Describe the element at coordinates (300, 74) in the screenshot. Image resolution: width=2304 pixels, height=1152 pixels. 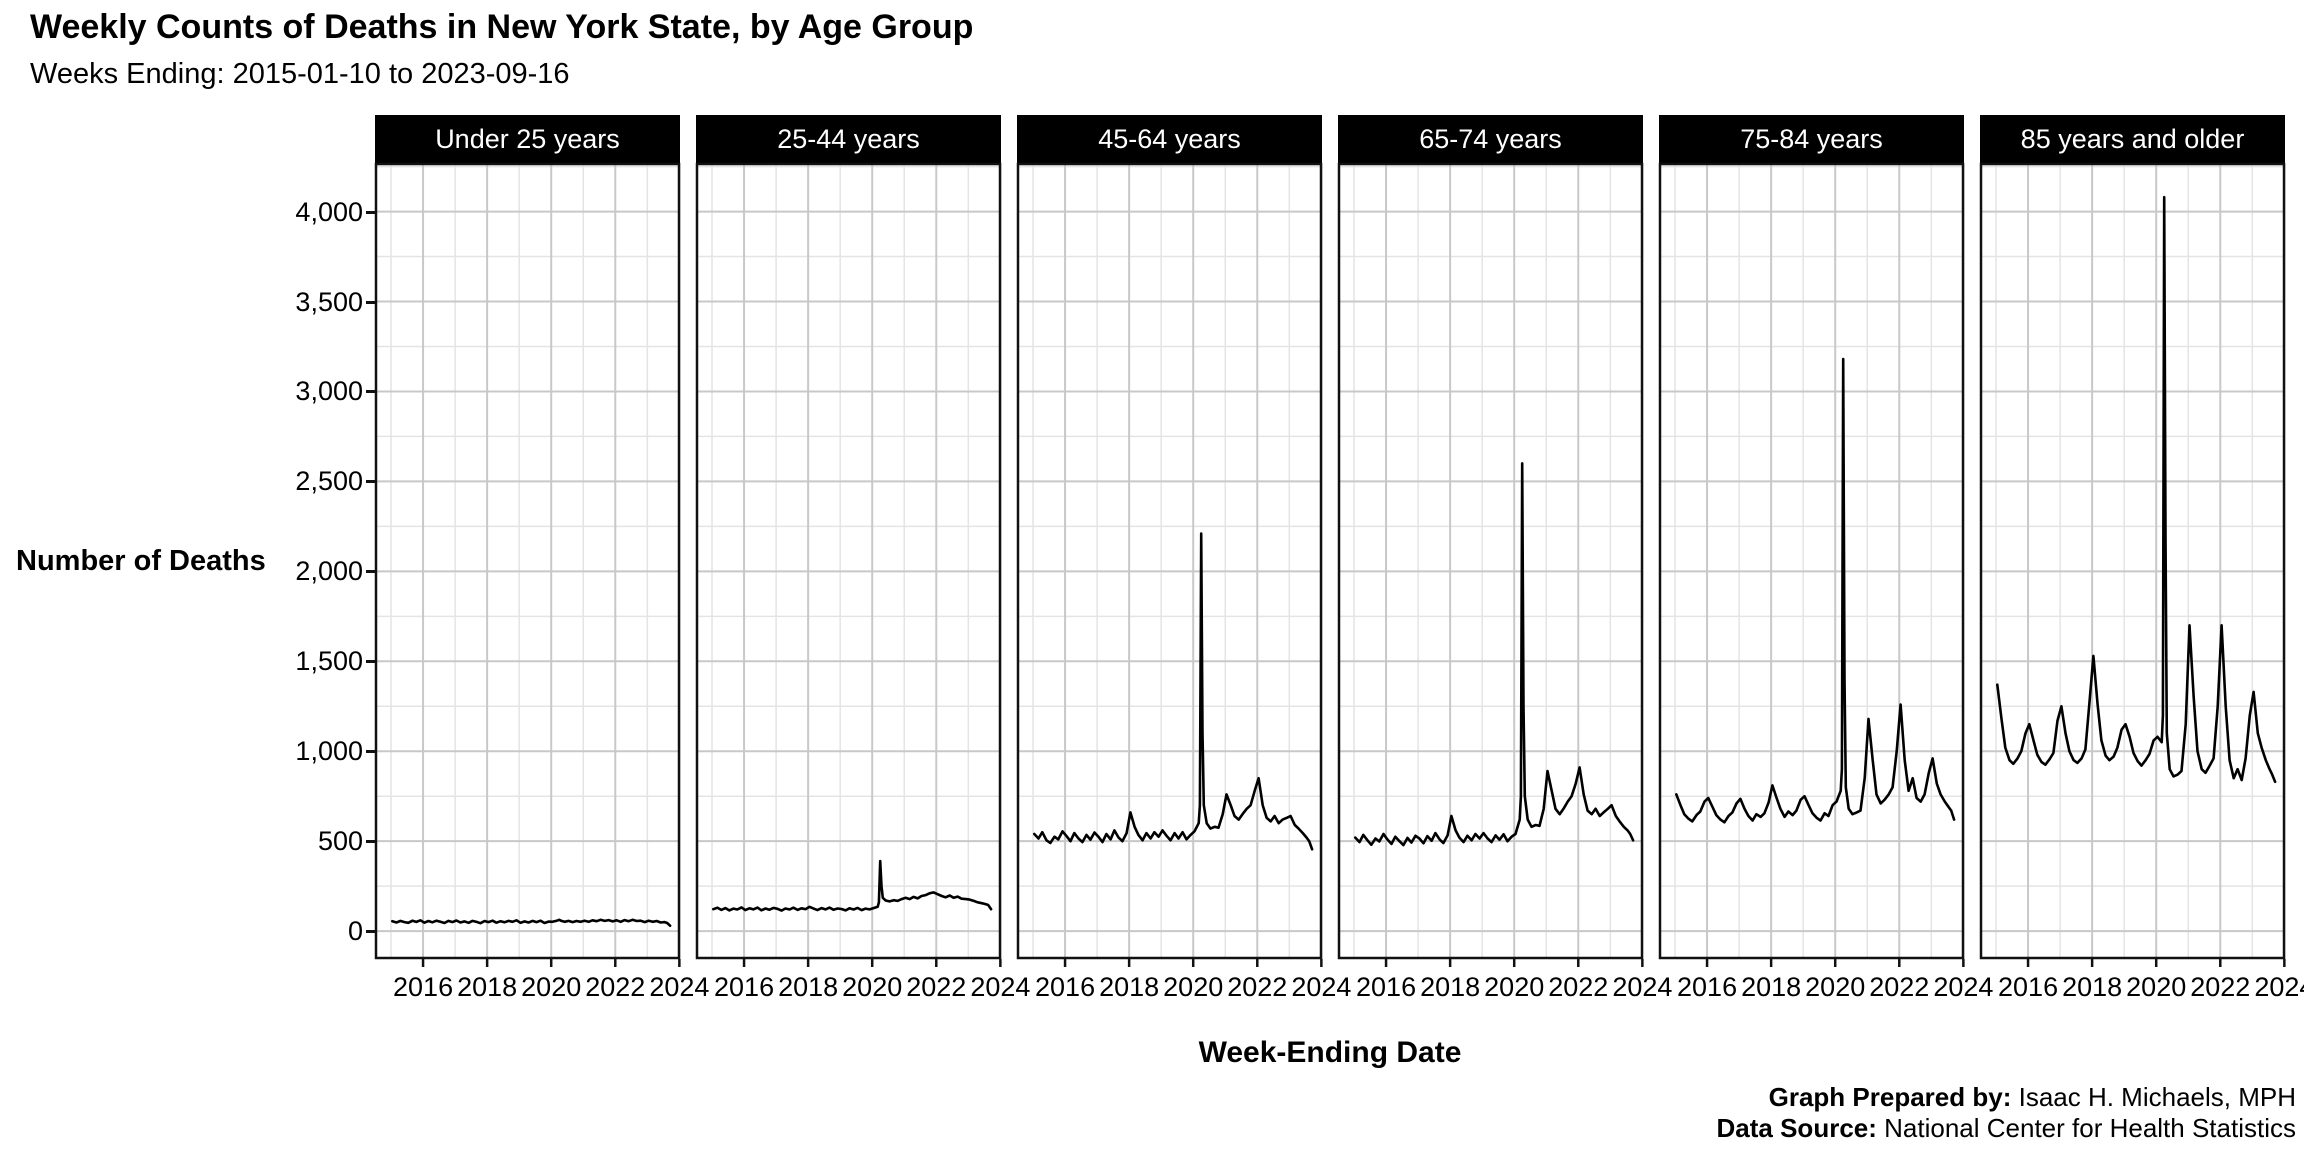
I see `chart-subtitle: Weeks Ending: 2015-01-10 to 2023-09-16` at that location.